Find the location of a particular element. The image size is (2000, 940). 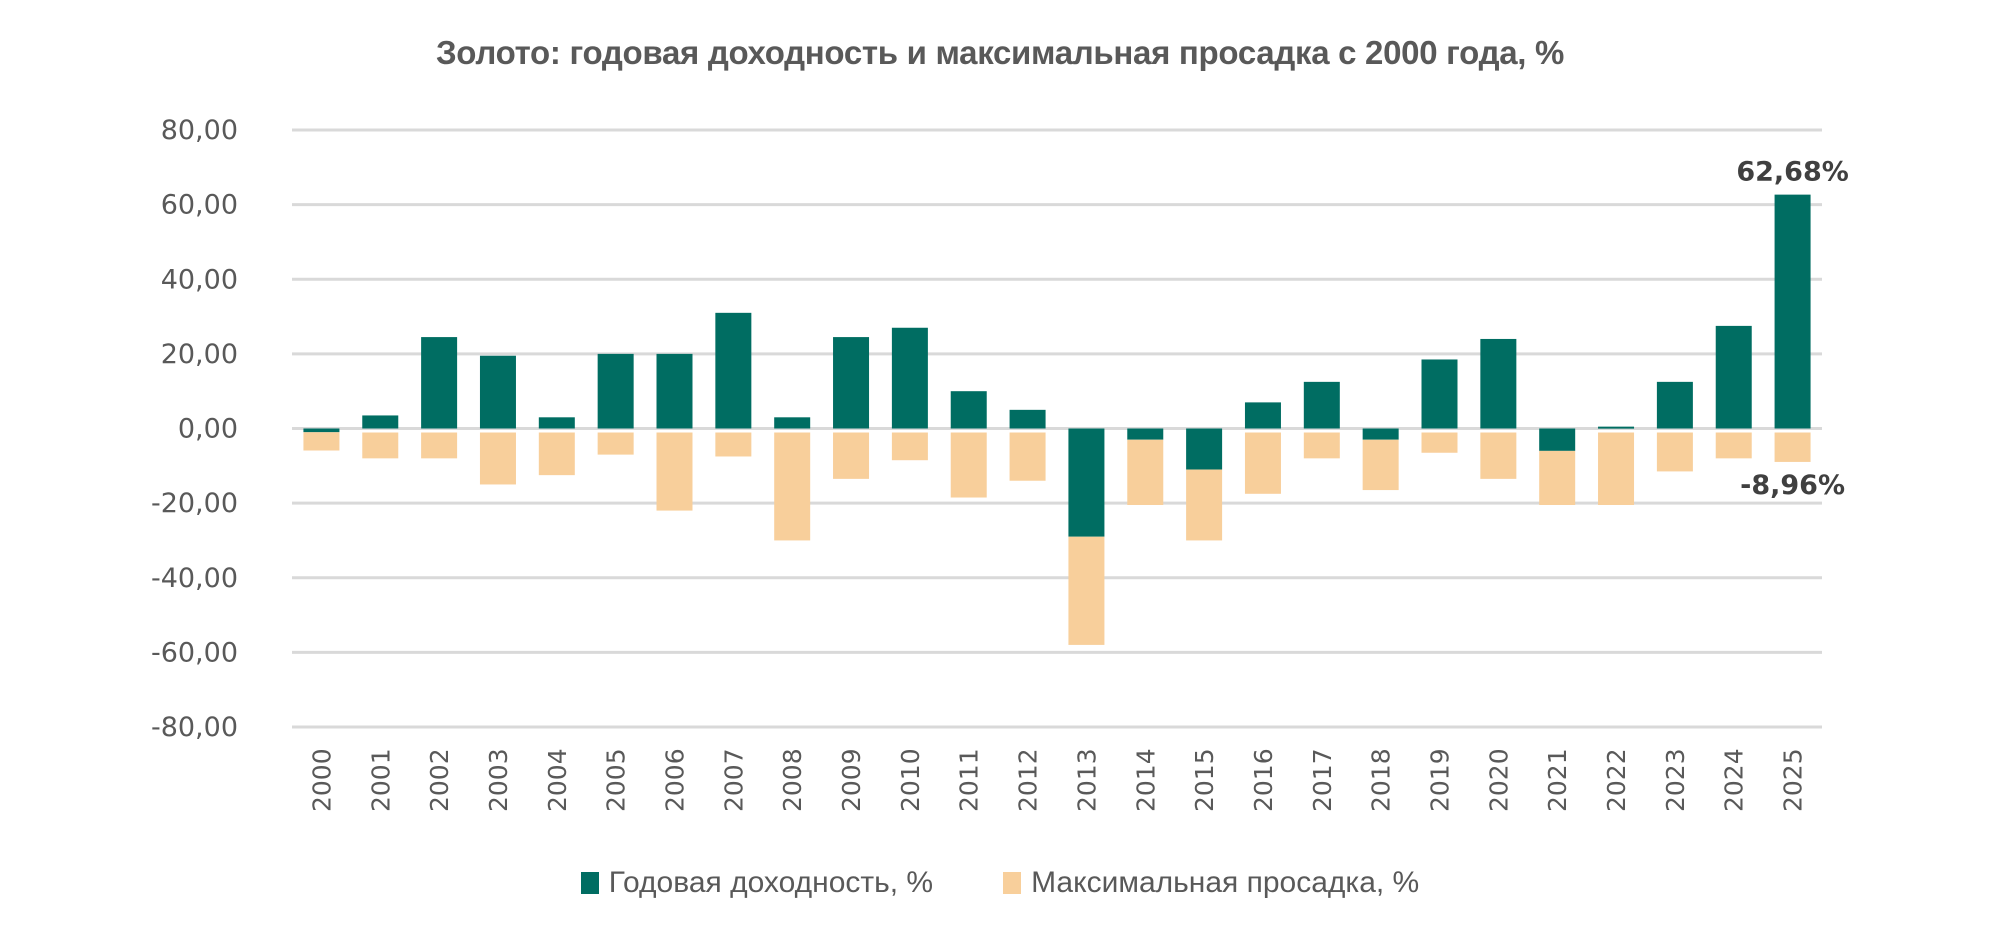

bar-max-drawdown-2002 is located at coordinates (439, 445).